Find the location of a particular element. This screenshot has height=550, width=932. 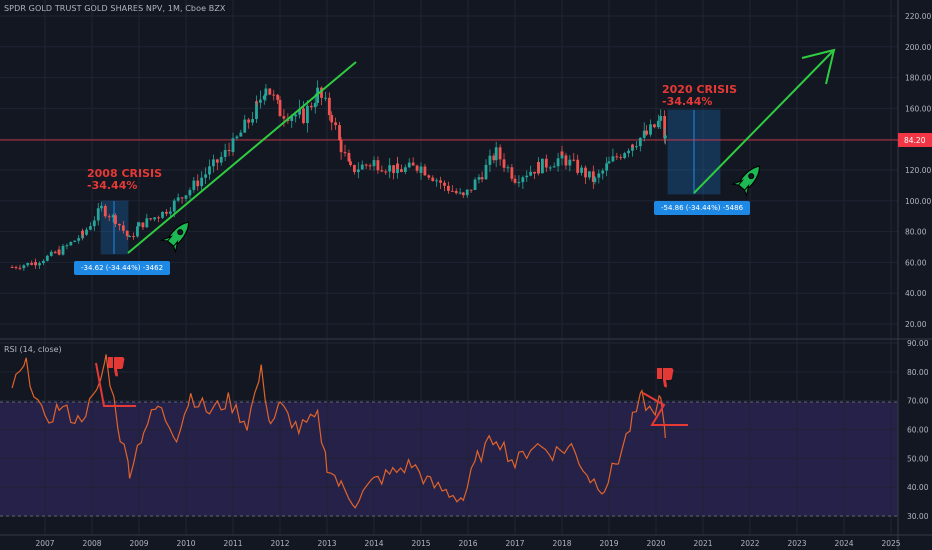

crisis-2008-annotation: 2008 CRISIS -34.44% is located at coordinates (124, 180).